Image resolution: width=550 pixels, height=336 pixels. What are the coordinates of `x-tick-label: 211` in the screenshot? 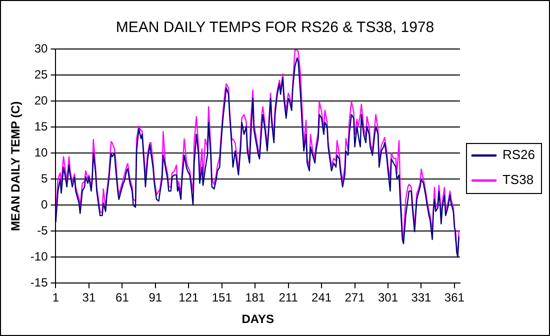 It's located at (288, 297).